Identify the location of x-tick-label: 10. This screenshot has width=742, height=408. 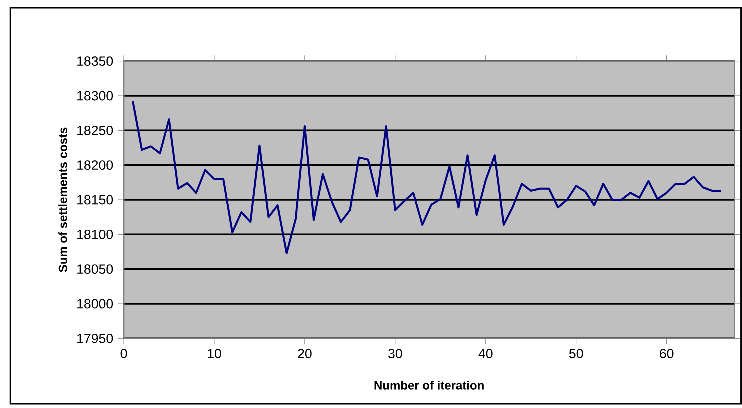
(215, 354).